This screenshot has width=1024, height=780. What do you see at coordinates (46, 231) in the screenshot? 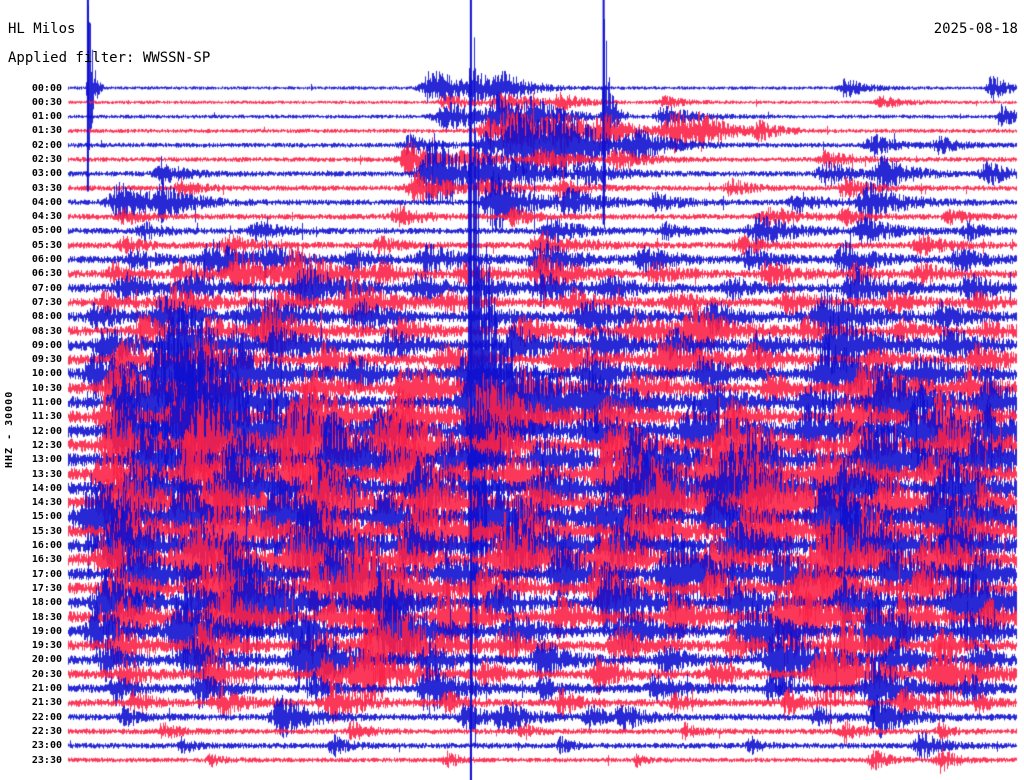
I see `time-label: 05:00` at bounding box center [46, 231].